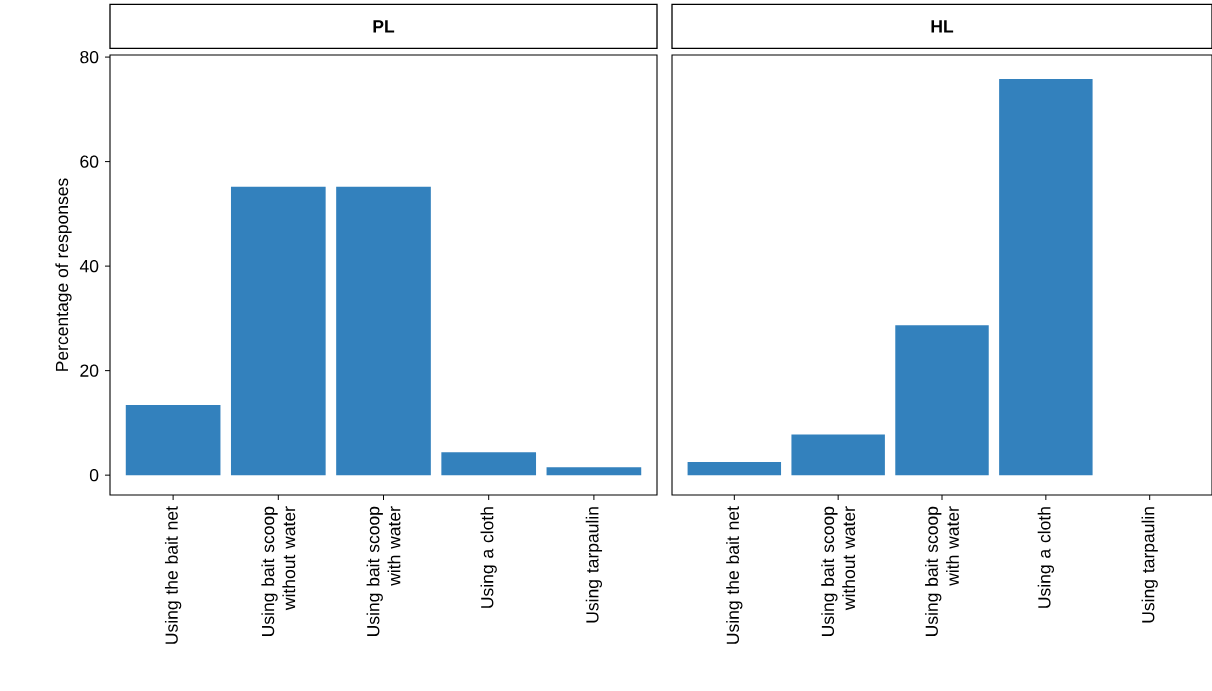  What do you see at coordinates (63, 274) in the screenshot?
I see `y-axis-title: Percentage of responses` at bounding box center [63, 274].